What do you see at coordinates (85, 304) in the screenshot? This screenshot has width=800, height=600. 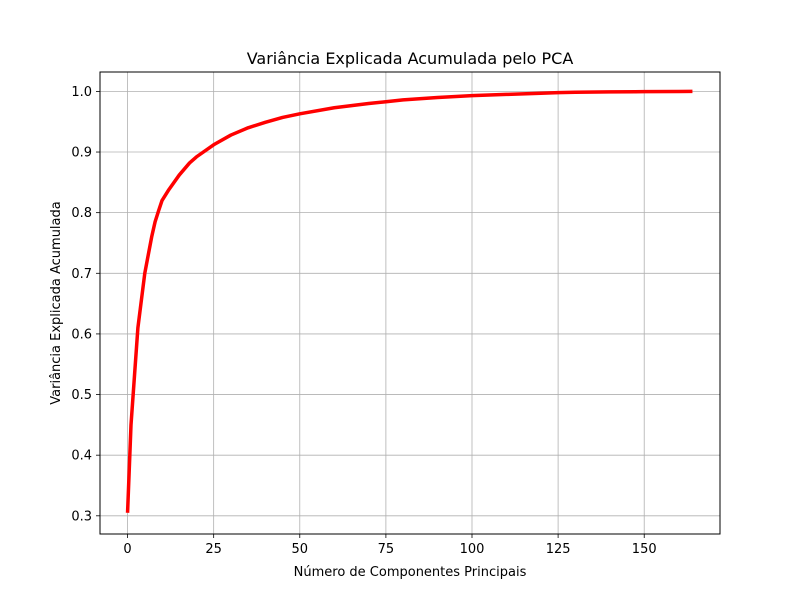 I see `y-axis-ticks: 0.3 0.4 0.5 0.6 0.7 0.8 0.9 1.0` at bounding box center [85, 304].